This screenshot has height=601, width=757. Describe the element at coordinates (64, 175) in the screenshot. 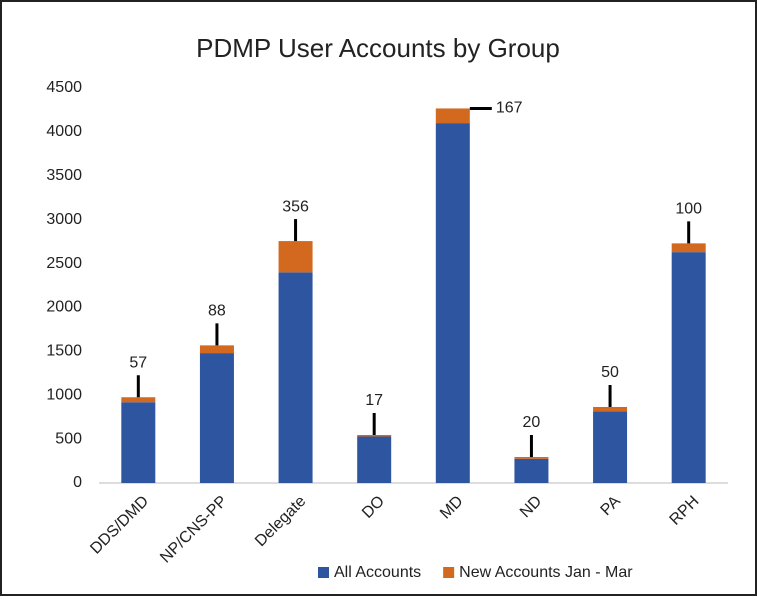

I see `y-tick-label: 3500` at that location.